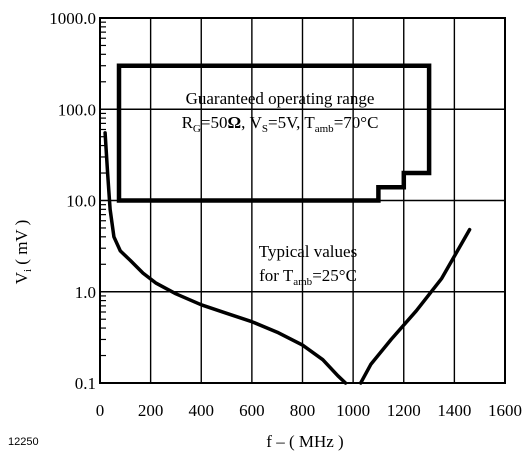 The image size is (529, 457). I want to click on x-tick-label: 400, so click(202, 410).